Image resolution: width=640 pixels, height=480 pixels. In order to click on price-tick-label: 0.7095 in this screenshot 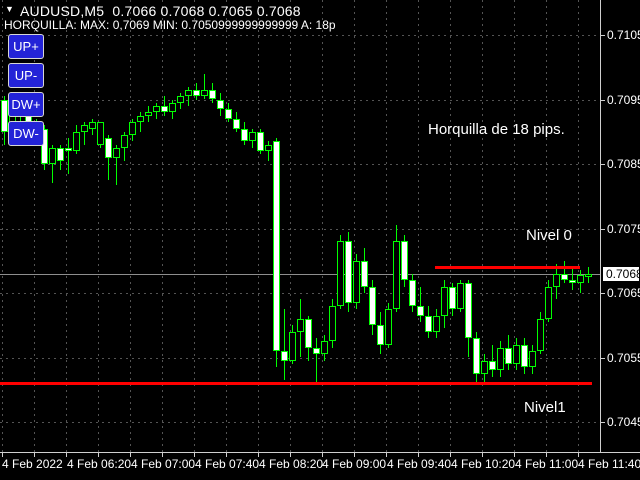, I will do `click(623, 99)`.